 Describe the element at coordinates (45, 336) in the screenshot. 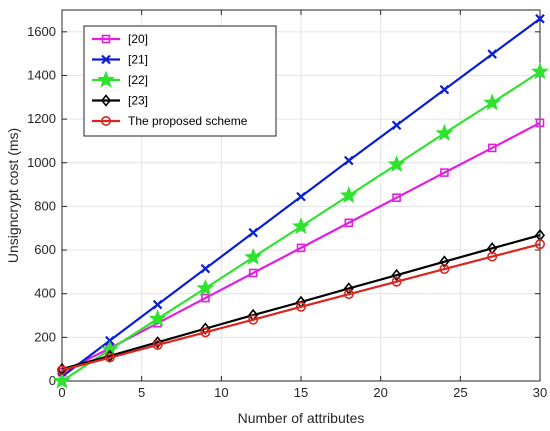

I see `y-tick-label: 200` at that location.